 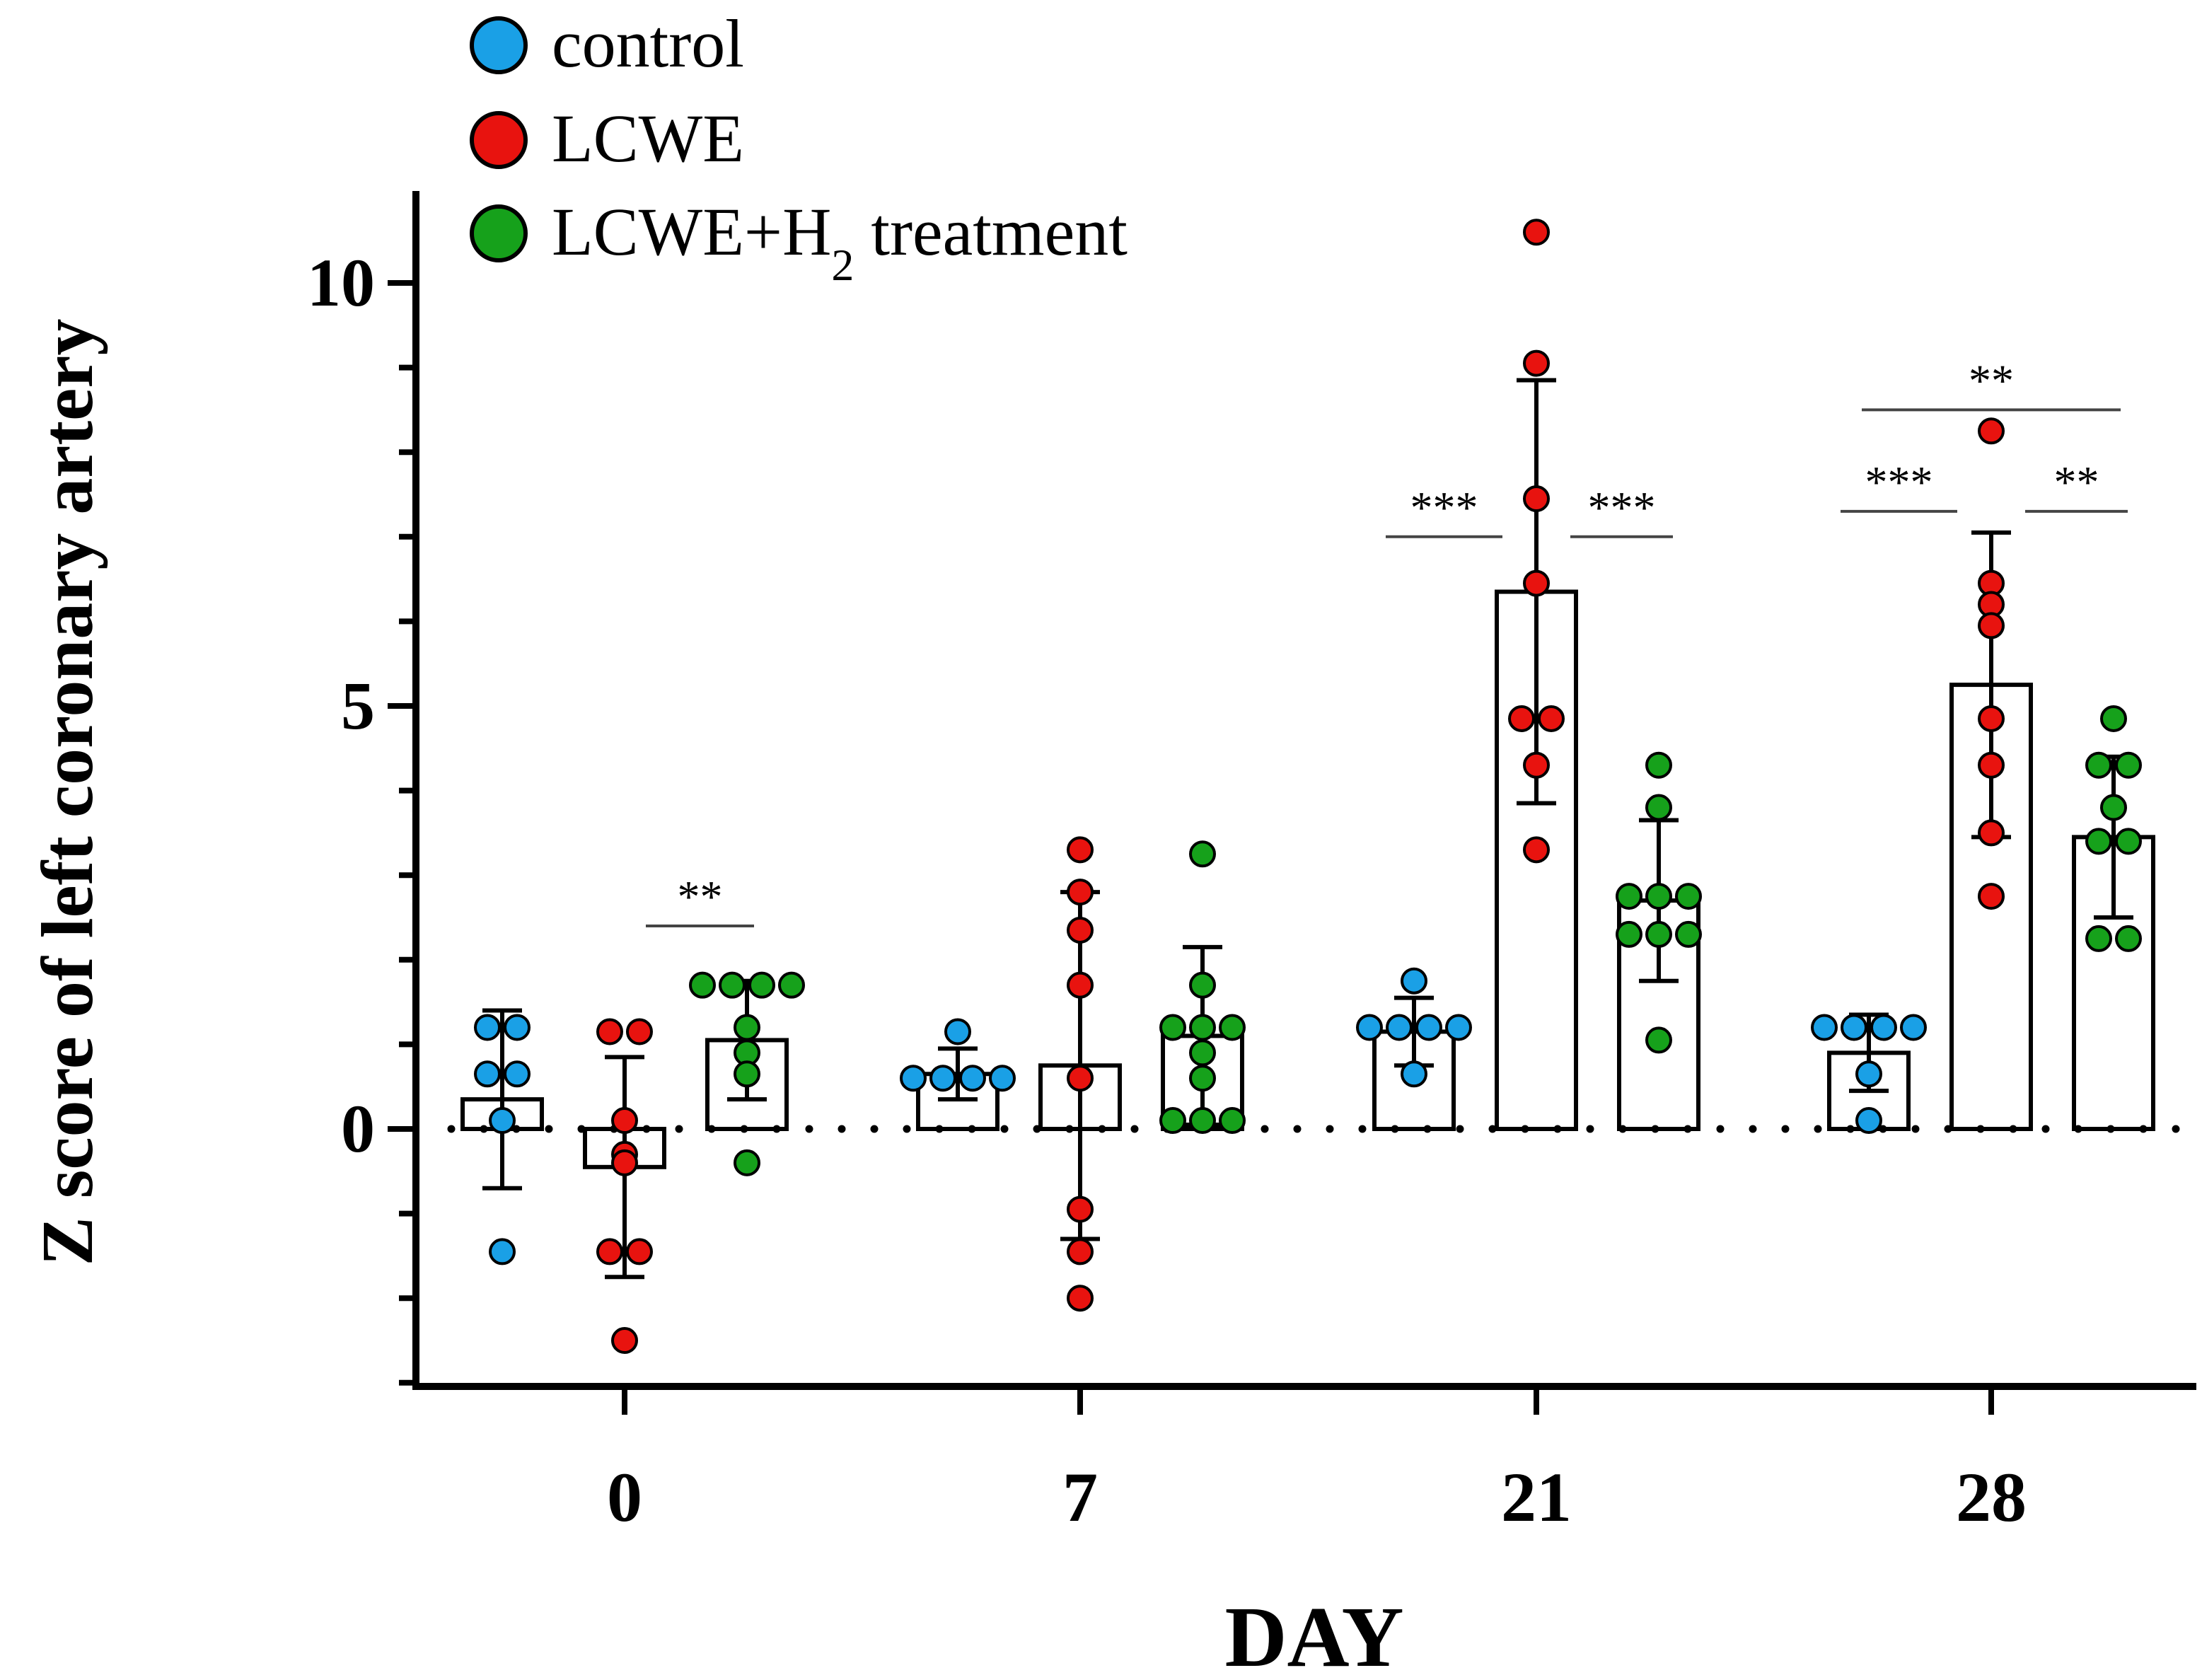 What do you see at coordinates (358, 705) in the screenshot?
I see `y-tick-label: 5` at bounding box center [358, 705].